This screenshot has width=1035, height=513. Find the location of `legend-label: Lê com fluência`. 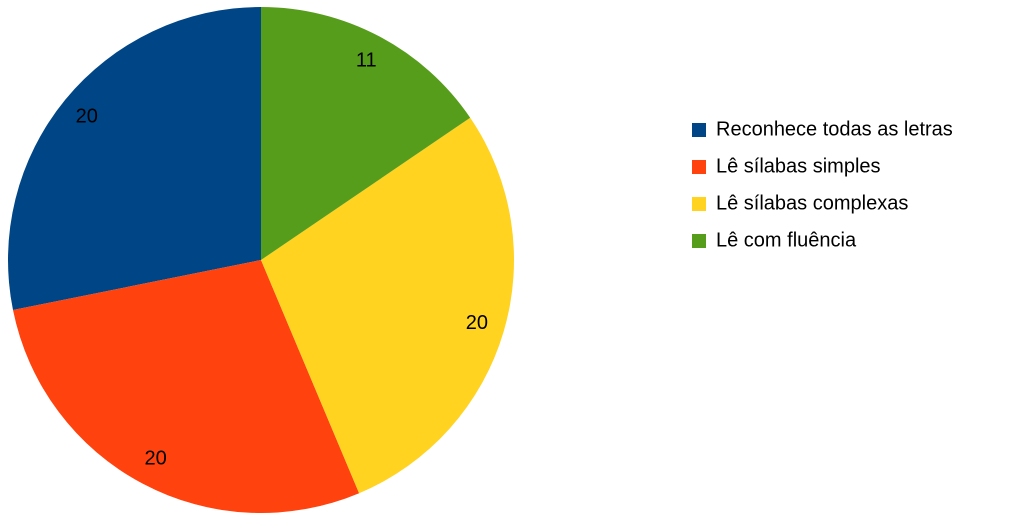

legend-label: Lê com fluência is located at coordinates (786, 240).